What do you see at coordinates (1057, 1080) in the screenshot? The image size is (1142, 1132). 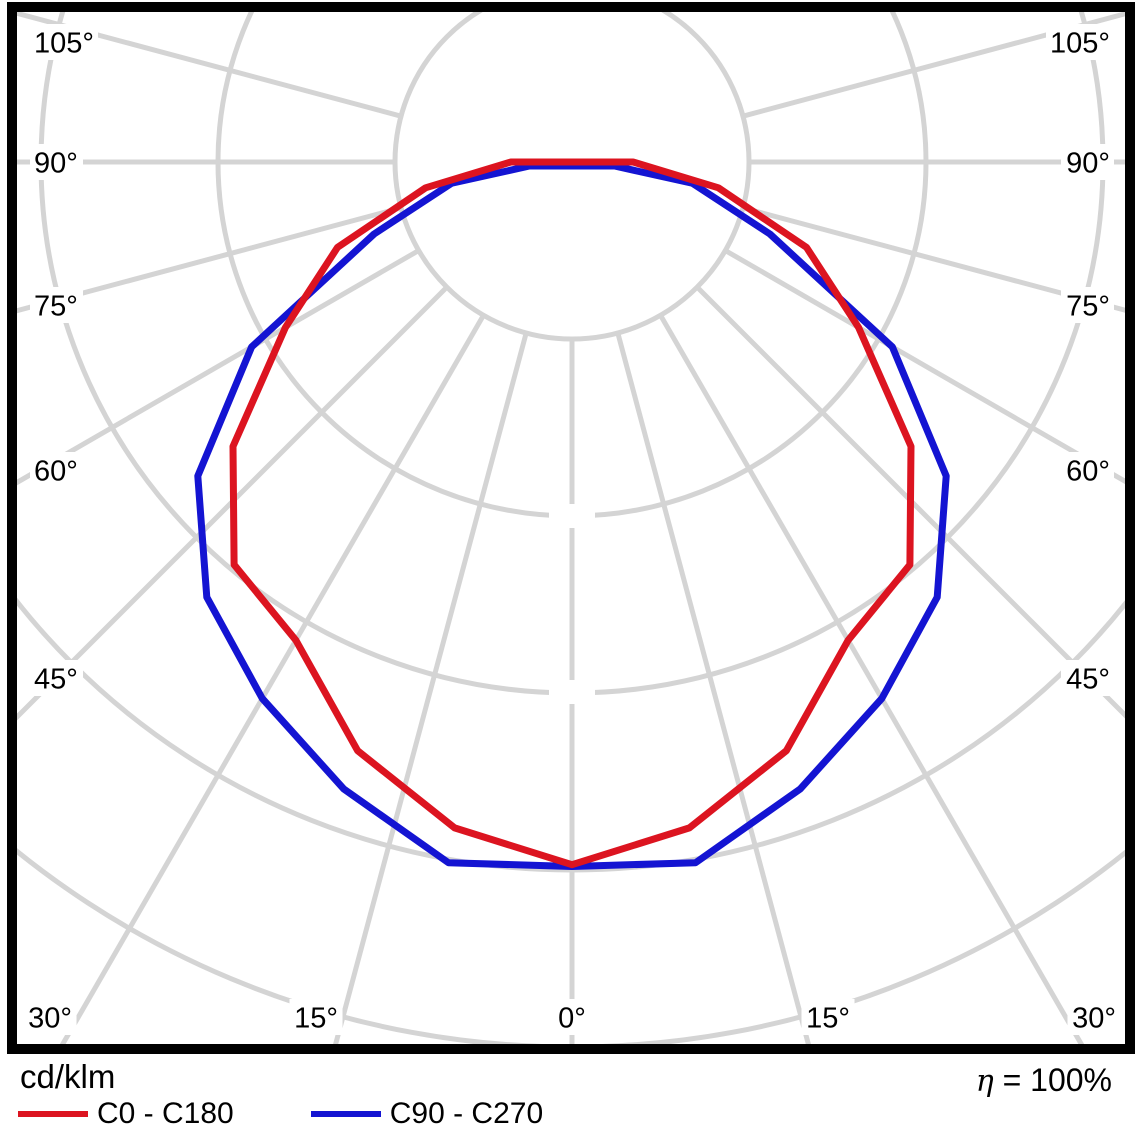 I see `eta-value: = 100%` at bounding box center [1057, 1080].